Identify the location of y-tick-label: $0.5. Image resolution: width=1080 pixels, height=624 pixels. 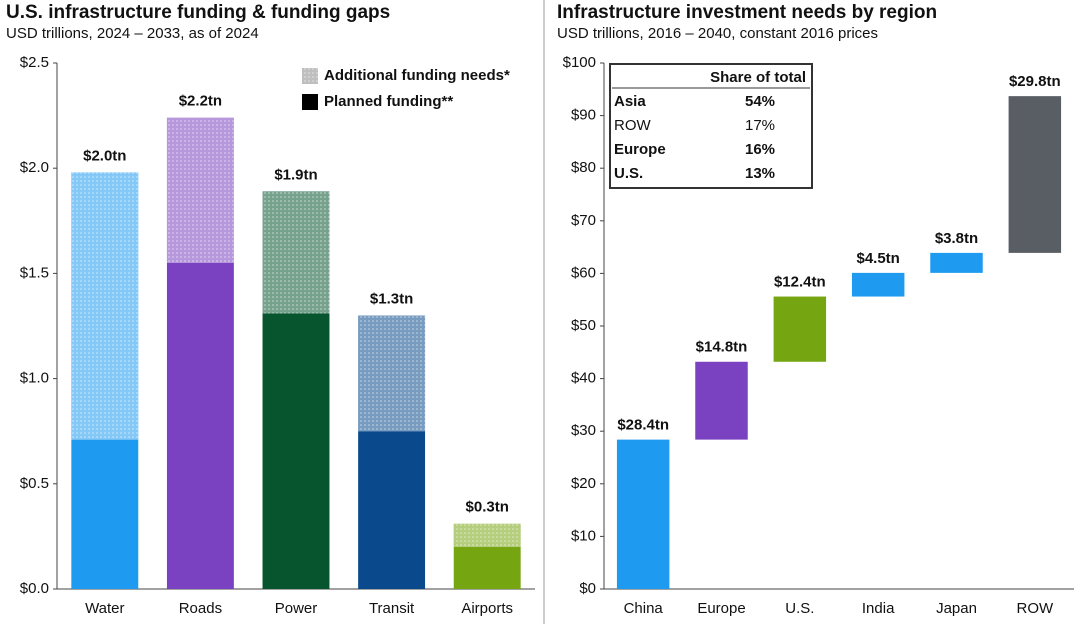
(34, 483).